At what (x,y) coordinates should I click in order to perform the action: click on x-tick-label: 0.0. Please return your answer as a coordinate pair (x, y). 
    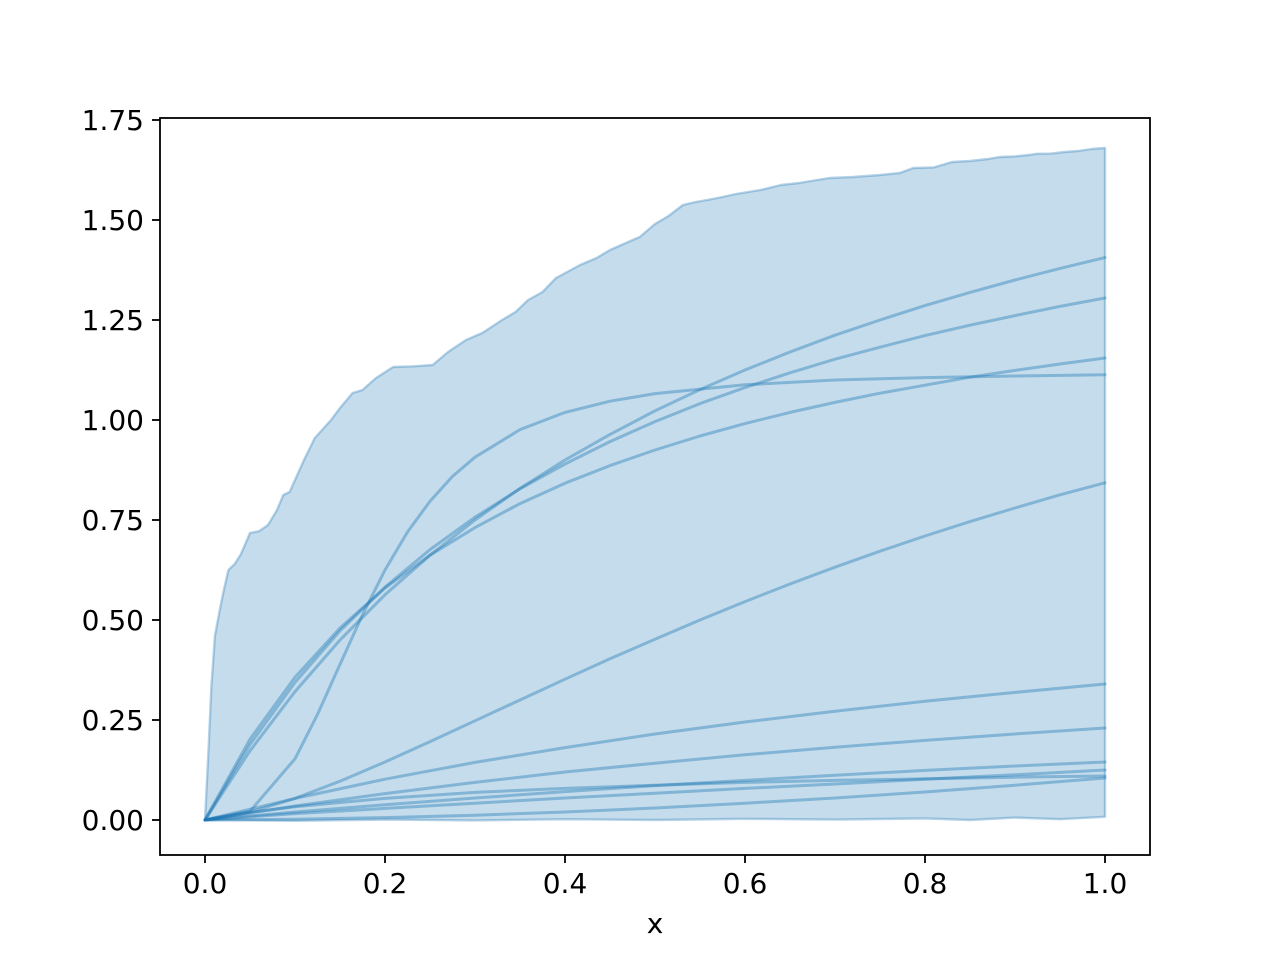
    Looking at the image, I should click on (205, 883).